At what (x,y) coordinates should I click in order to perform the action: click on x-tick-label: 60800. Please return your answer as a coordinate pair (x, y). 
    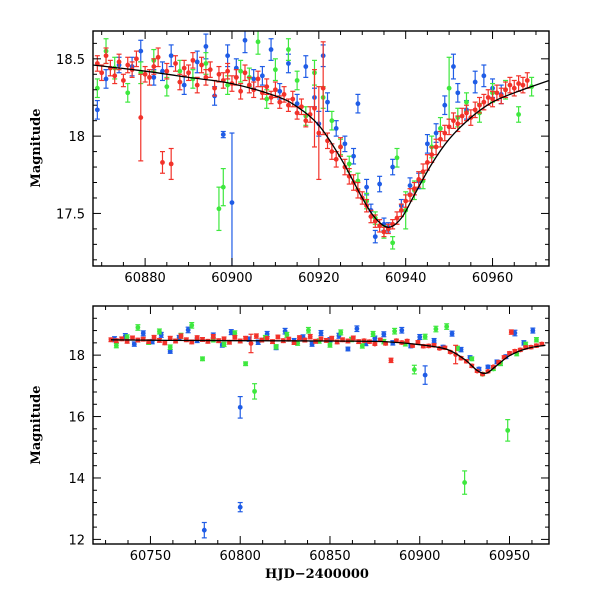
    Looking at the image, I should click on (240, 556).